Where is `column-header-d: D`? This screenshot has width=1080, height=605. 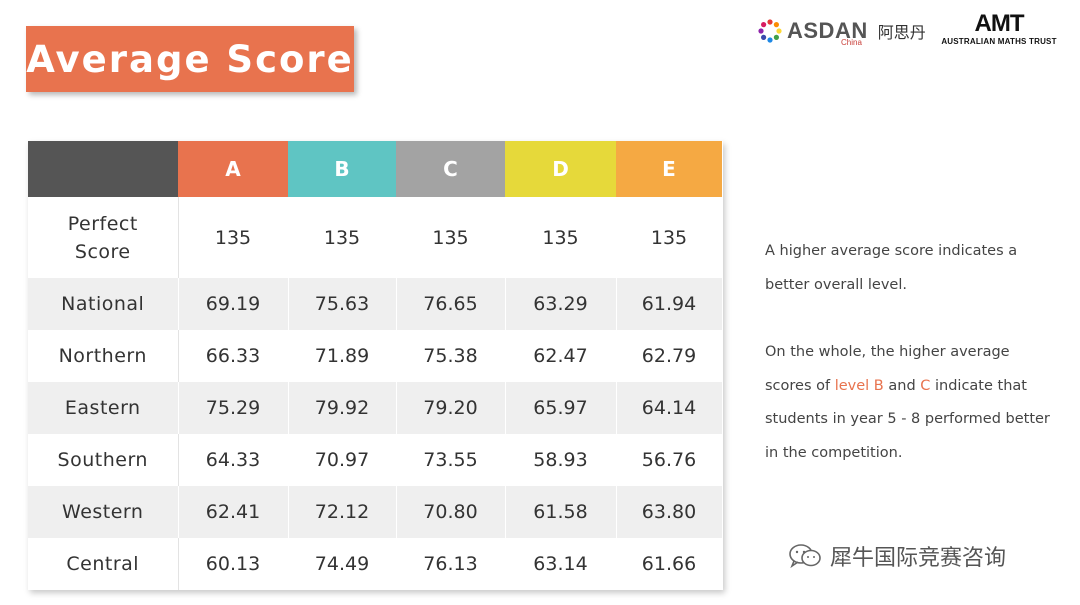 column-header-d: D is located at coordinates (560, 169).